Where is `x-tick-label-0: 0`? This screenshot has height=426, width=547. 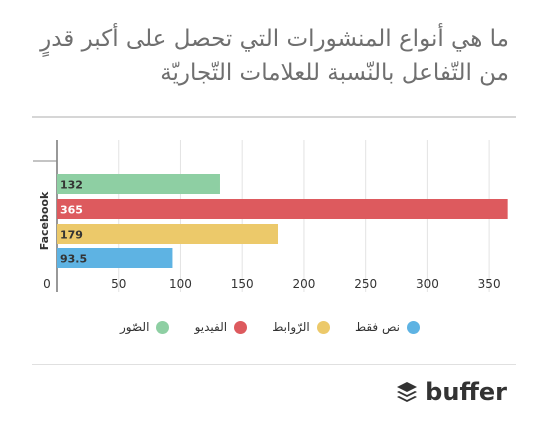
x-tick-label-0: 0 is located at coordinates (47, 284).